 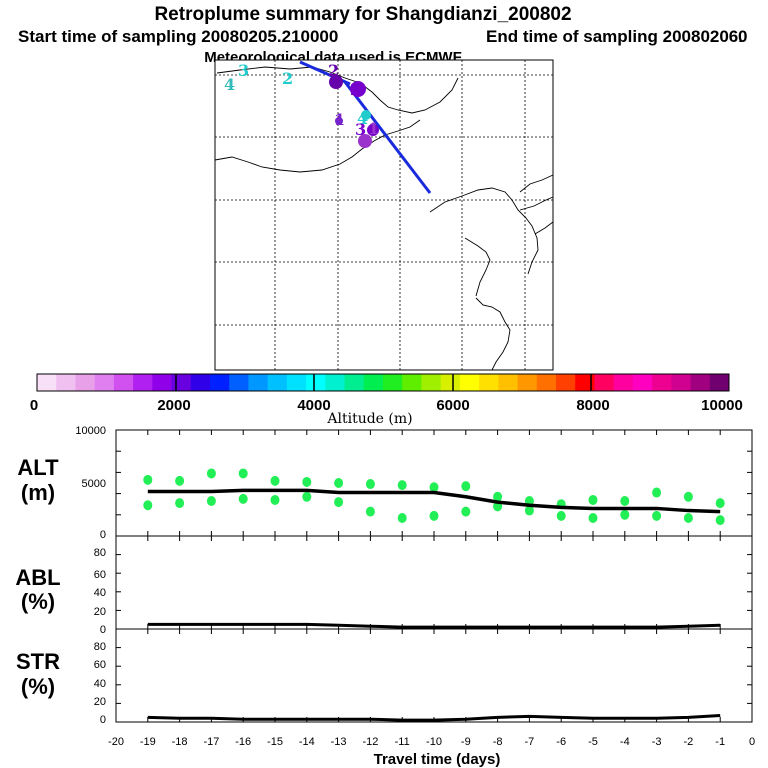 I want to click on colorbar-tick: 10000, so click(x=722, y=405).